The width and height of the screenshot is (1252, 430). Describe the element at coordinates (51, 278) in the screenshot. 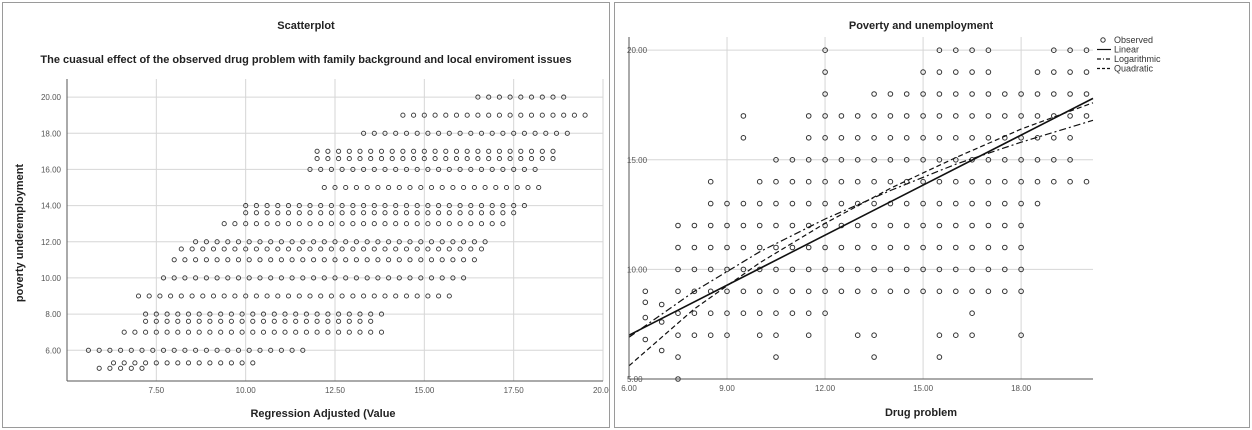

I see `y-tick-label: 10.00` at that location.